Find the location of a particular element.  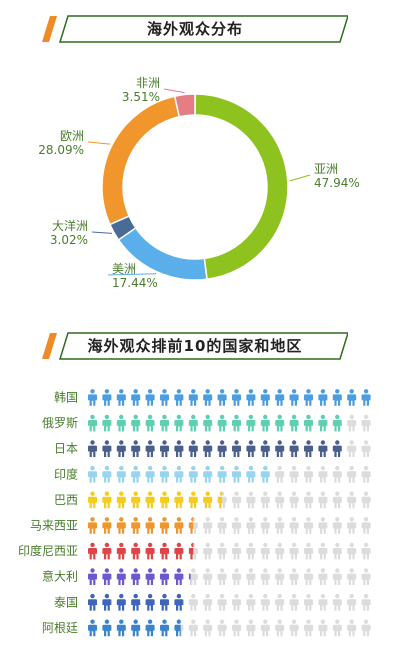

section-title-top-countries: 海外观众排前10的国家和地区 is located at coordinates (195, 346).